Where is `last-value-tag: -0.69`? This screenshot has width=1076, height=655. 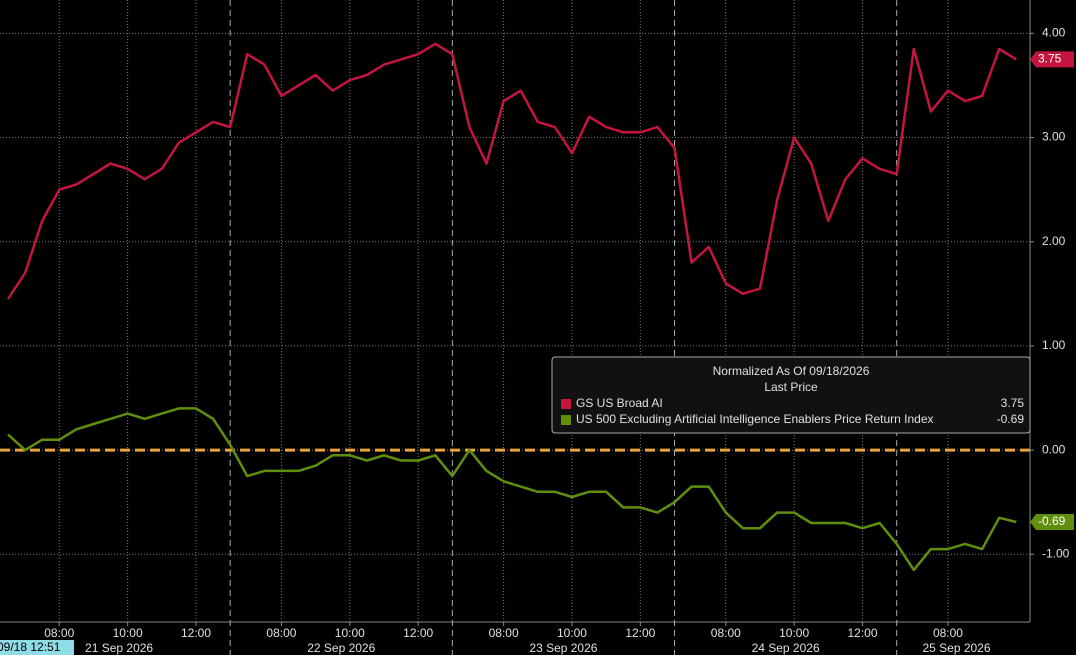 last-value-tag: -0.69 is located at coordinates (1052, 521).